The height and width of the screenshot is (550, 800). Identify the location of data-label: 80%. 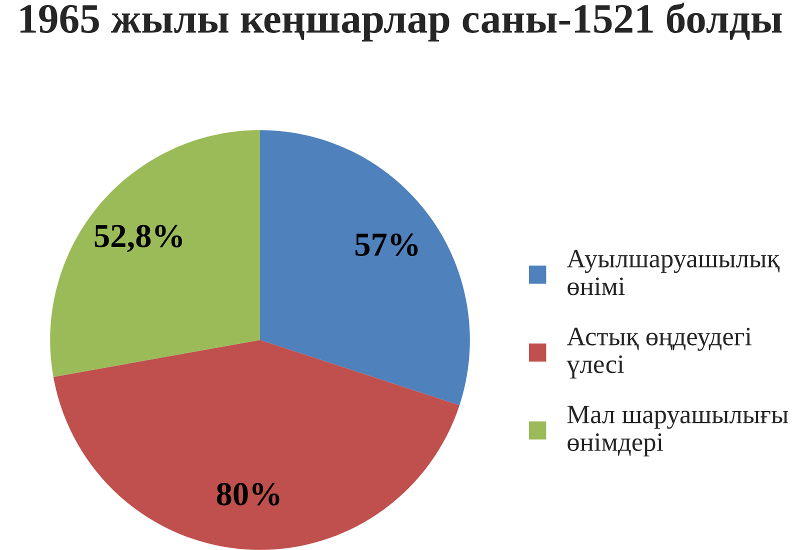
(248, 494).